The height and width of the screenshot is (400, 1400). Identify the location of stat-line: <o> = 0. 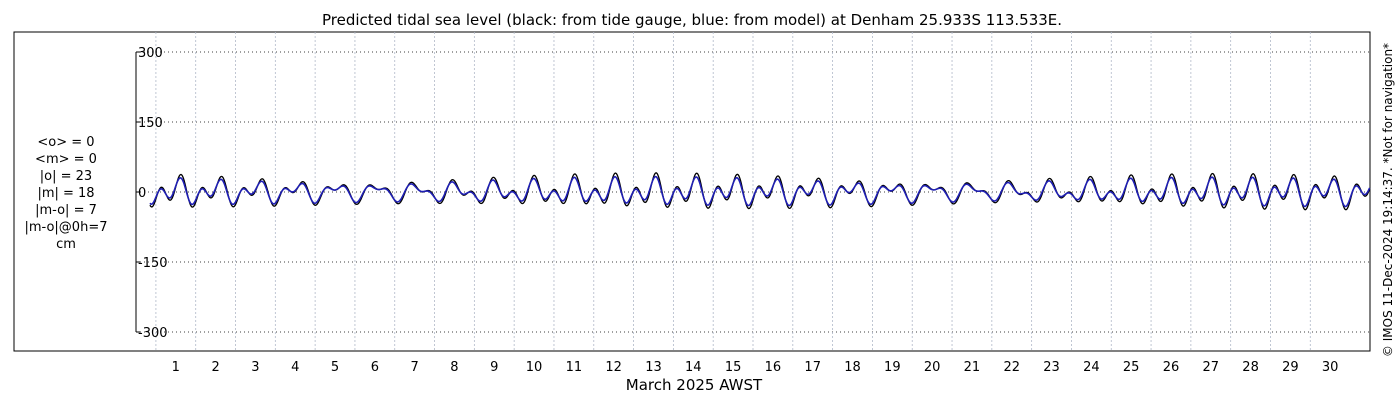
(65, 142).